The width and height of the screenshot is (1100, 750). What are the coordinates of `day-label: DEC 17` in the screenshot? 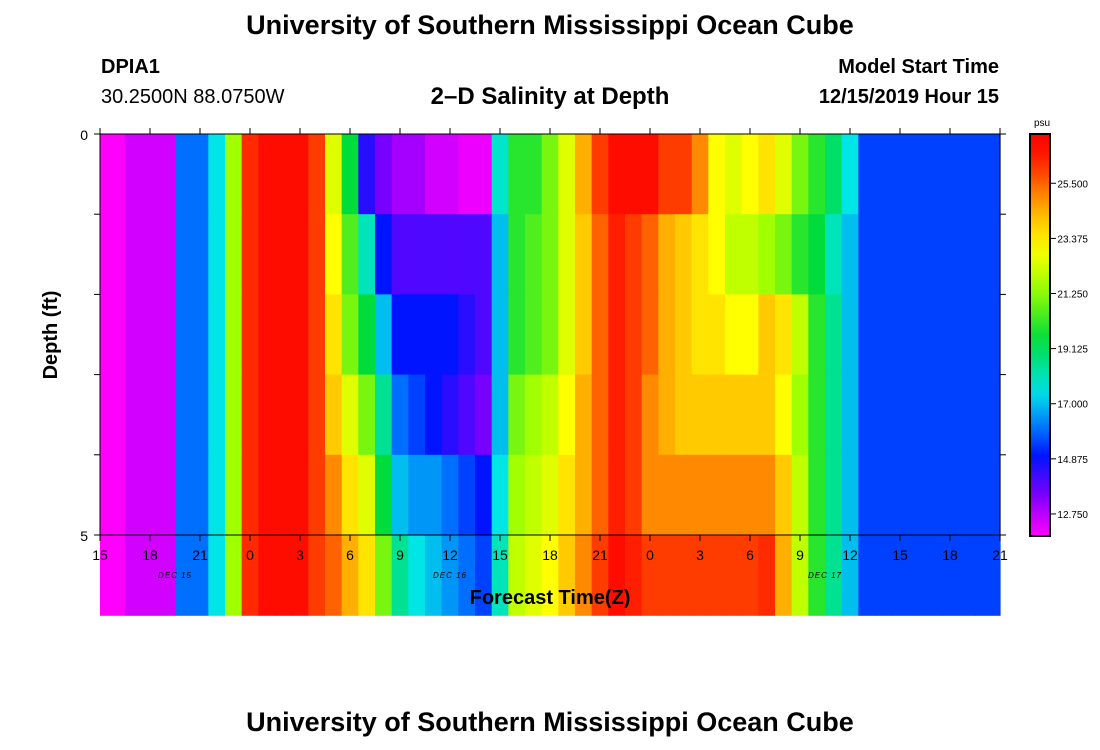 It's located at (825, 575).